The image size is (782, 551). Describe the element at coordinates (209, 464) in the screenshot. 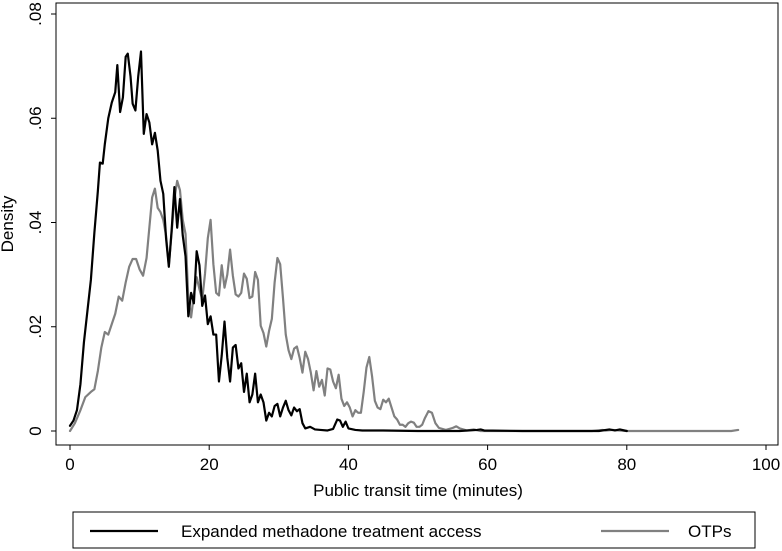

I see `x-tick-label: 20` at that location.